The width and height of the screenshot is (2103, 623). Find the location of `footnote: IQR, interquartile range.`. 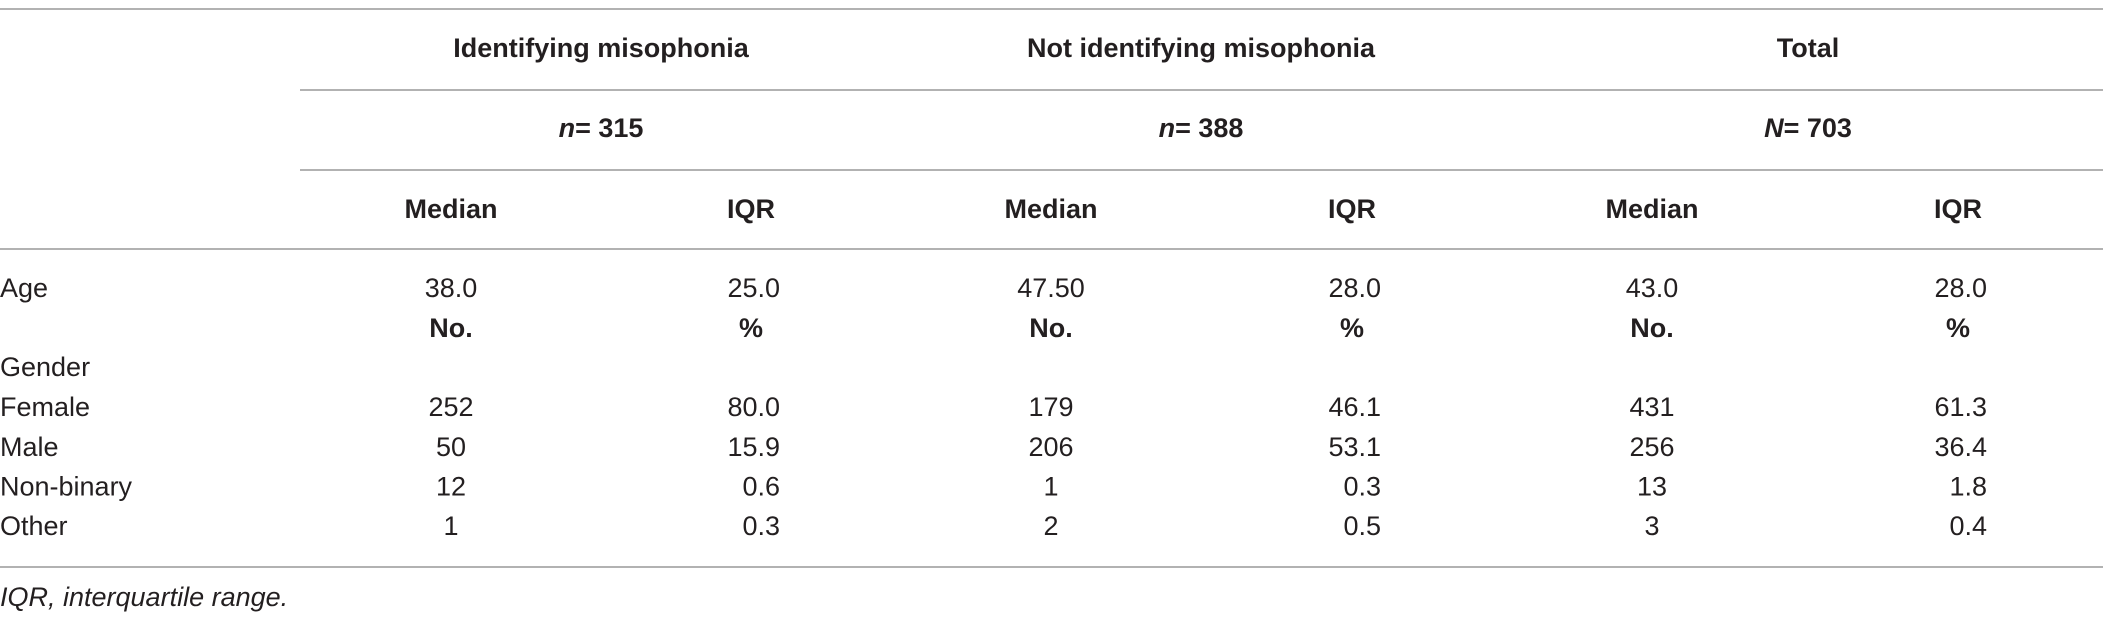

footnote: IQR, interquartile range. is located at coordinates (144, 597).